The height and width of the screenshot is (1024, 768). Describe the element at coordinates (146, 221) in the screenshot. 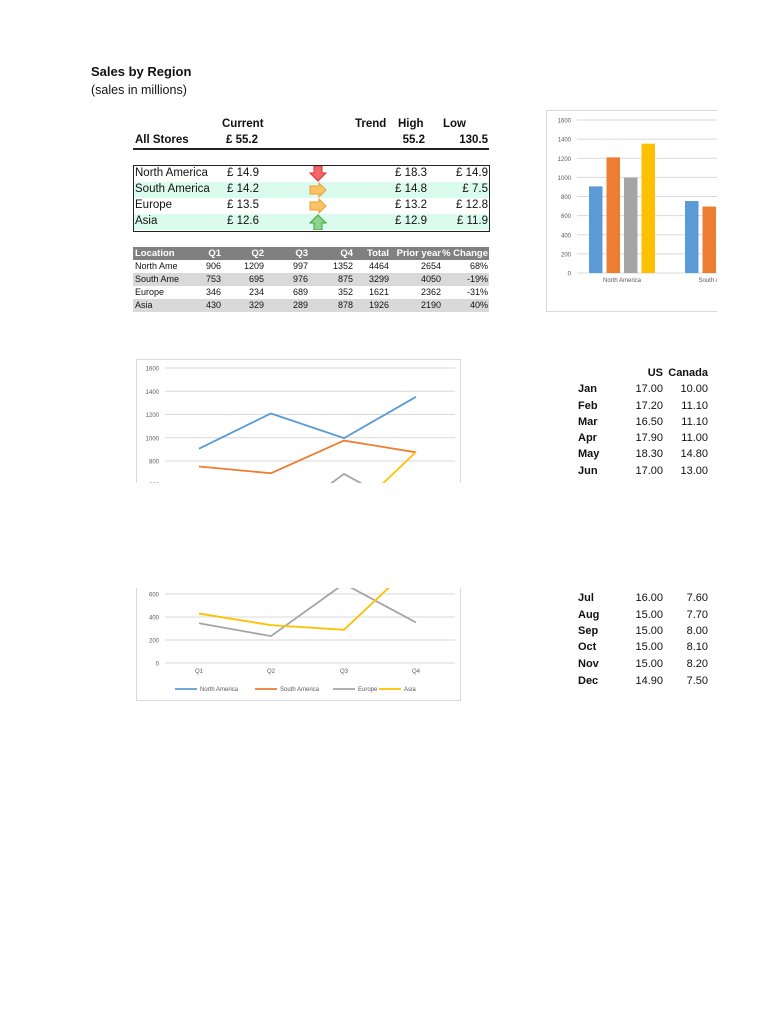

I see `region-name: Asia` at that location.